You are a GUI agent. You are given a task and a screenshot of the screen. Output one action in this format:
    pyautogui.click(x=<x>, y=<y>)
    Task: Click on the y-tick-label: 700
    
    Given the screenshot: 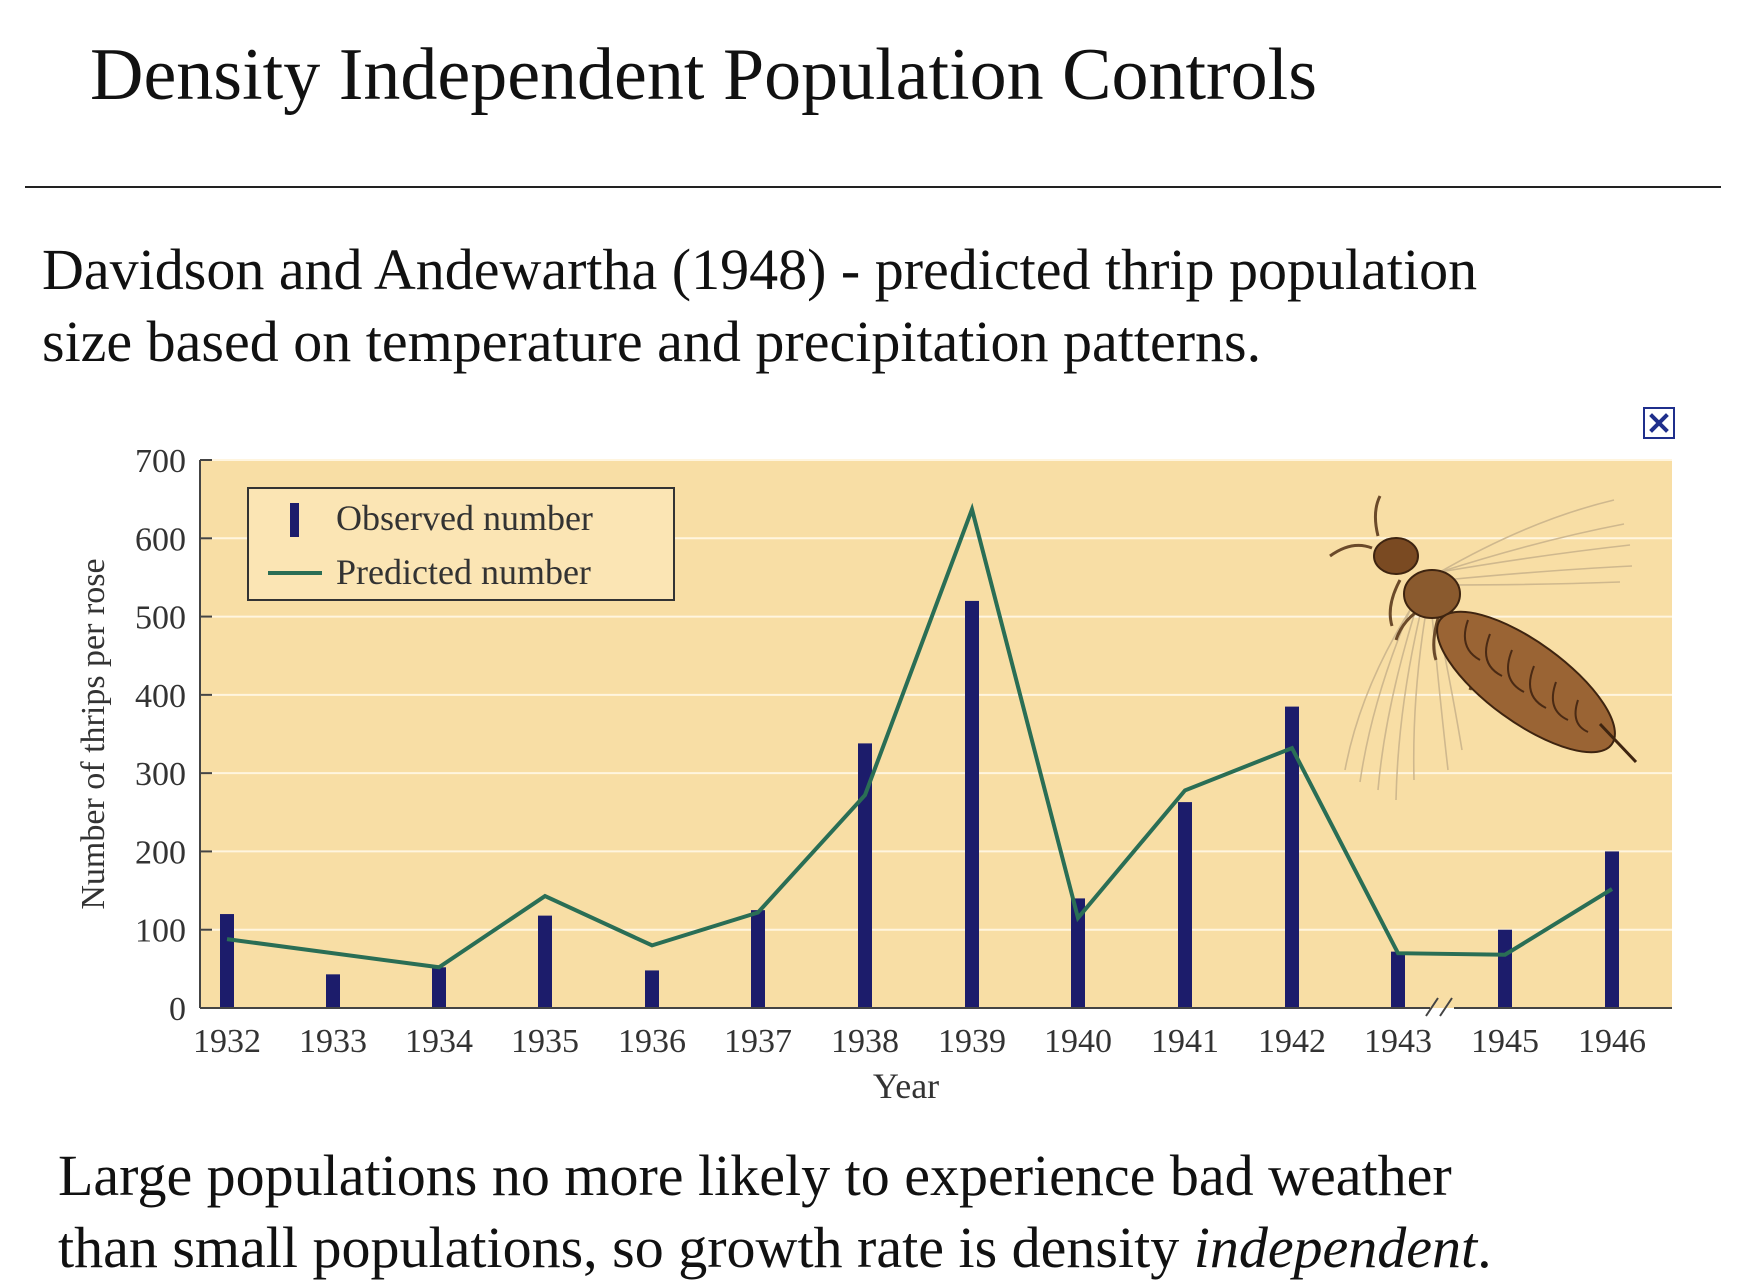 What is the action you would take?
    pyautogui.click(x=160, y=461)
    